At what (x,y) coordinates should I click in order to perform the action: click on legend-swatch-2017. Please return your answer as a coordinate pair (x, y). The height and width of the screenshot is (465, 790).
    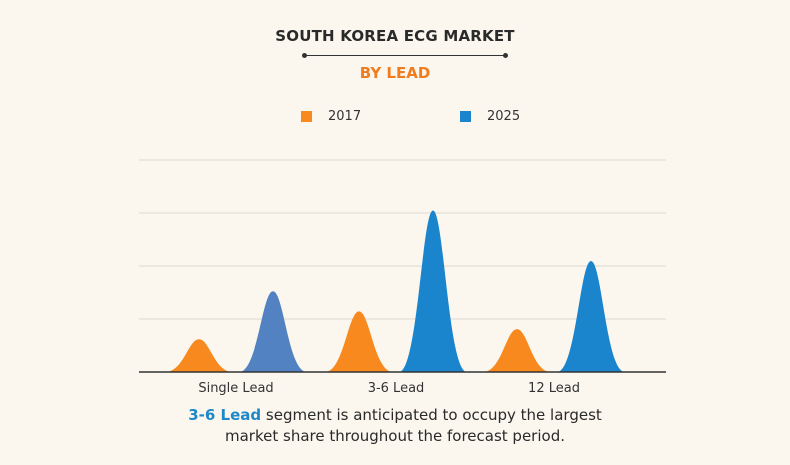
    Looking at the image, I should click on (306, 116).